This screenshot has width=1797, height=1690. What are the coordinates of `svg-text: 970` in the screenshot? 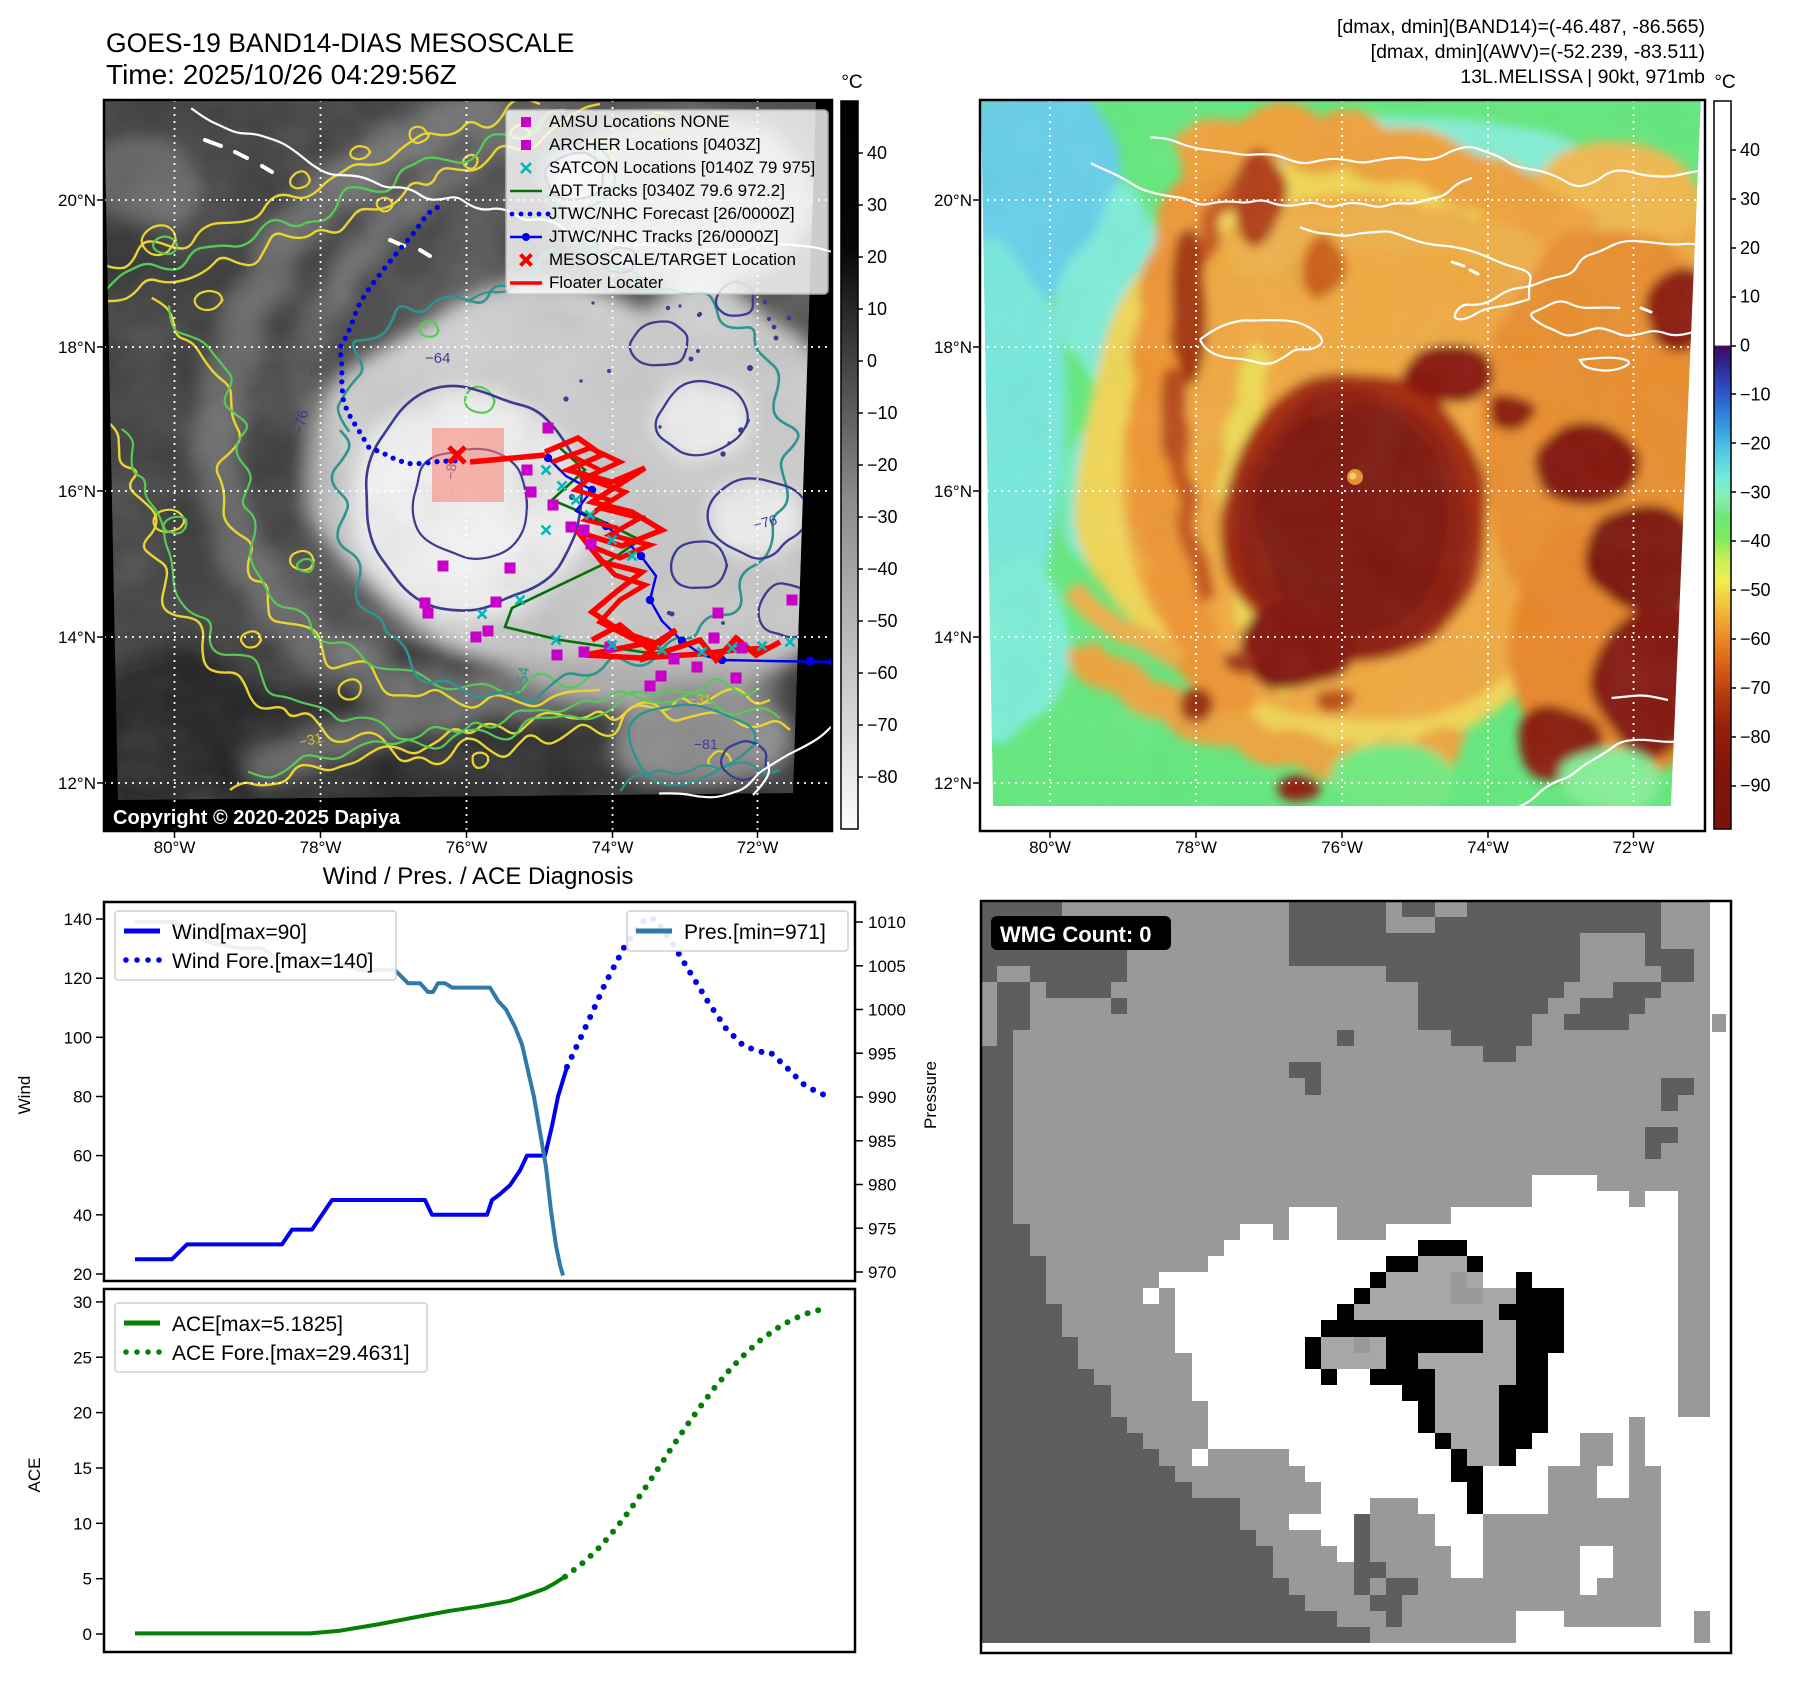 It's located at (882, 1272).